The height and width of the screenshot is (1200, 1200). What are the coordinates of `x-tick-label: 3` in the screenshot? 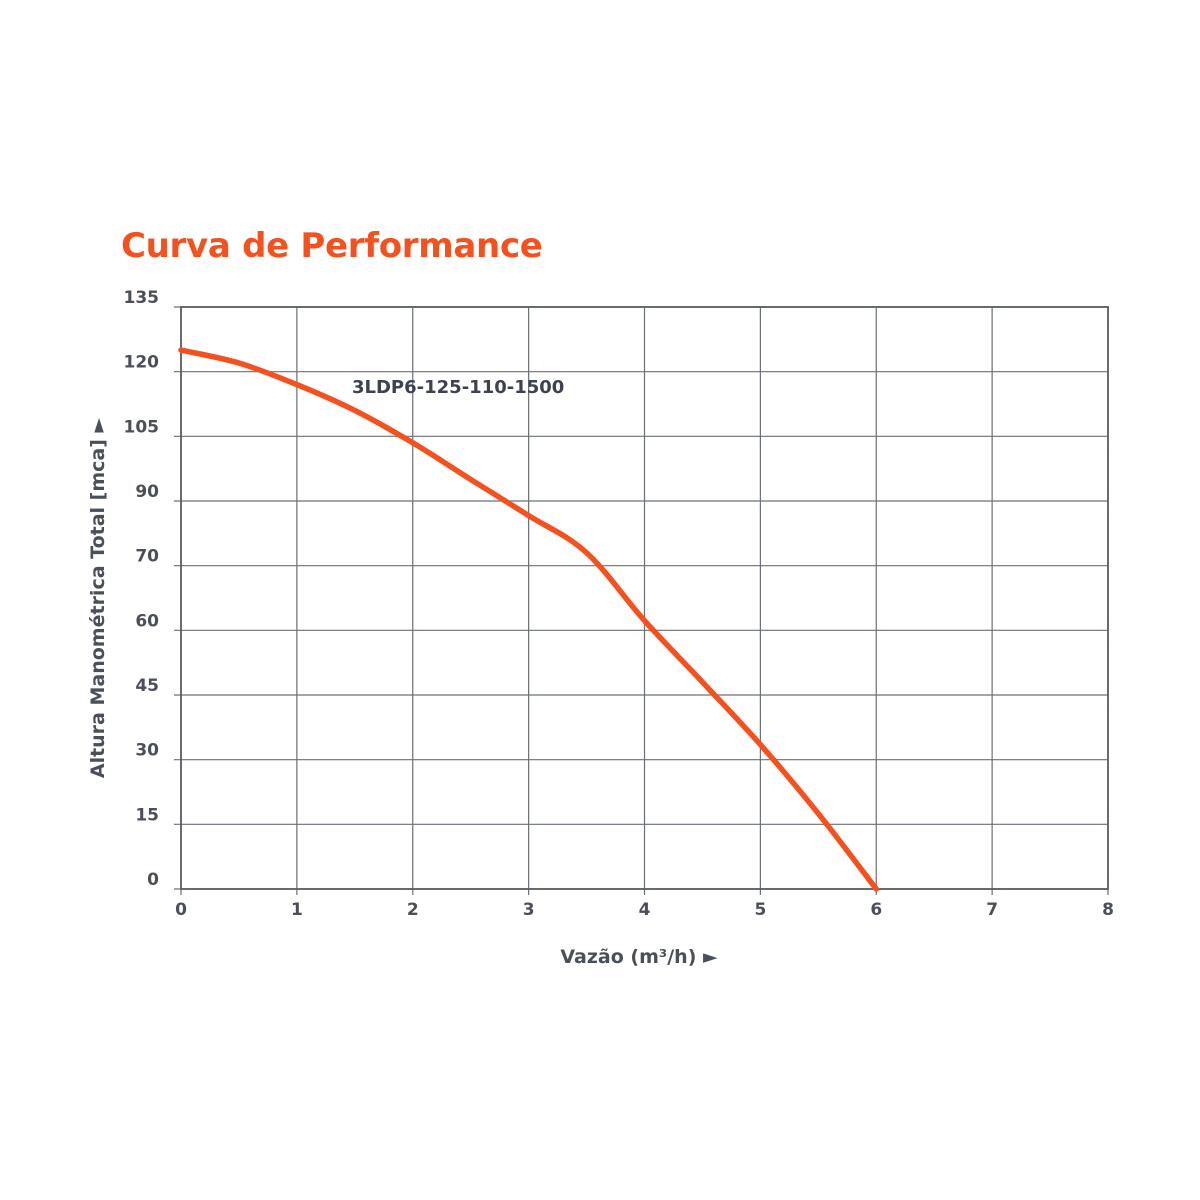 It's located at (529, 910).